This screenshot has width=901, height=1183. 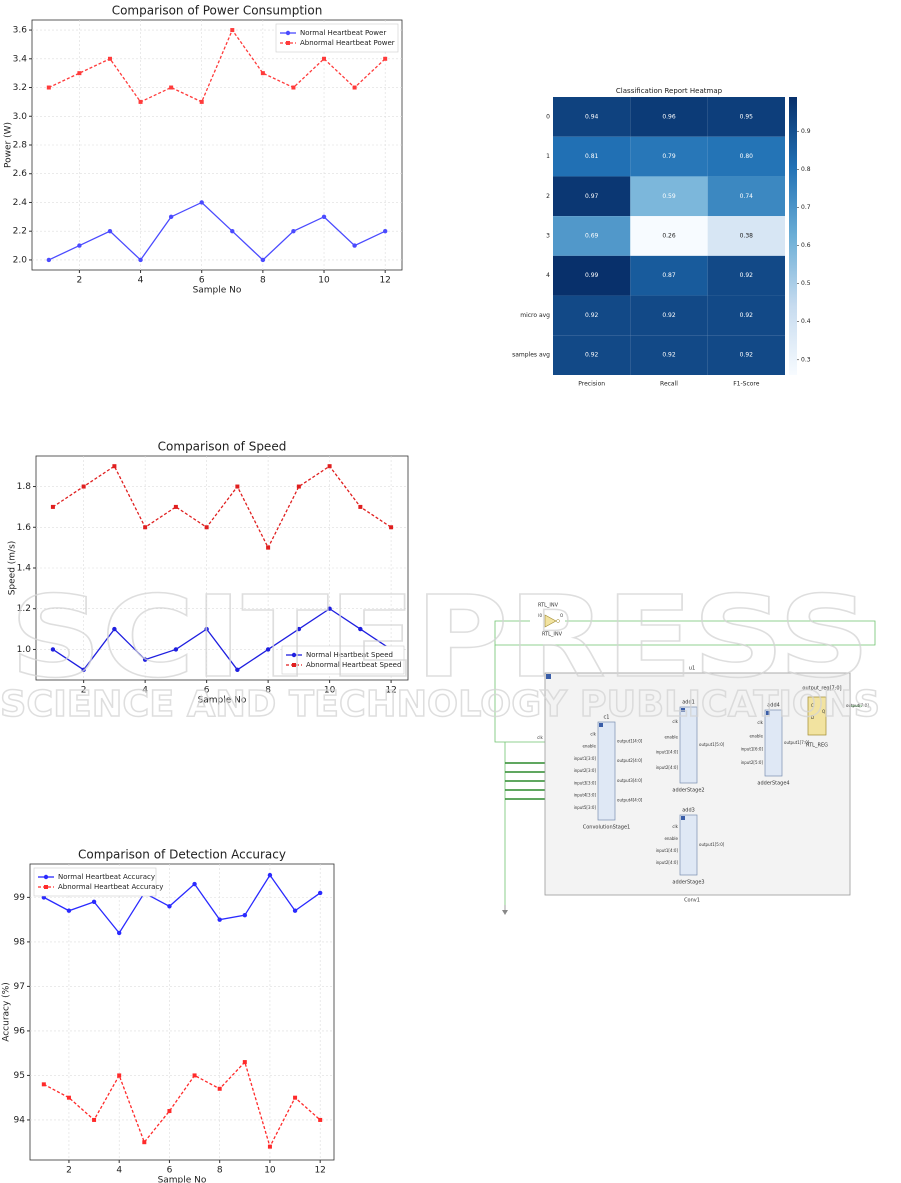 I want to click on row-label: micro avg, so click(x=535, y=315).